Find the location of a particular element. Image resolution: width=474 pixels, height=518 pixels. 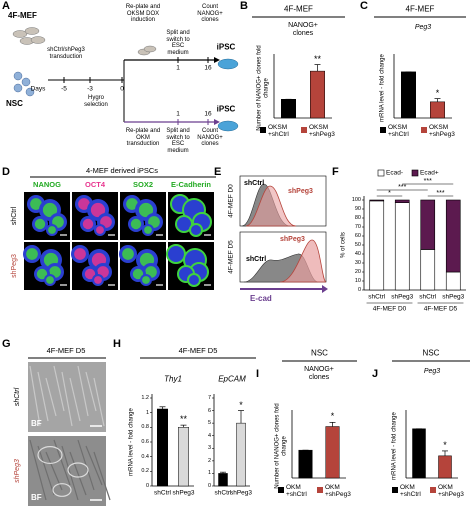

group-label: 4F-MEF D5 is located at coordinates (440, 309).